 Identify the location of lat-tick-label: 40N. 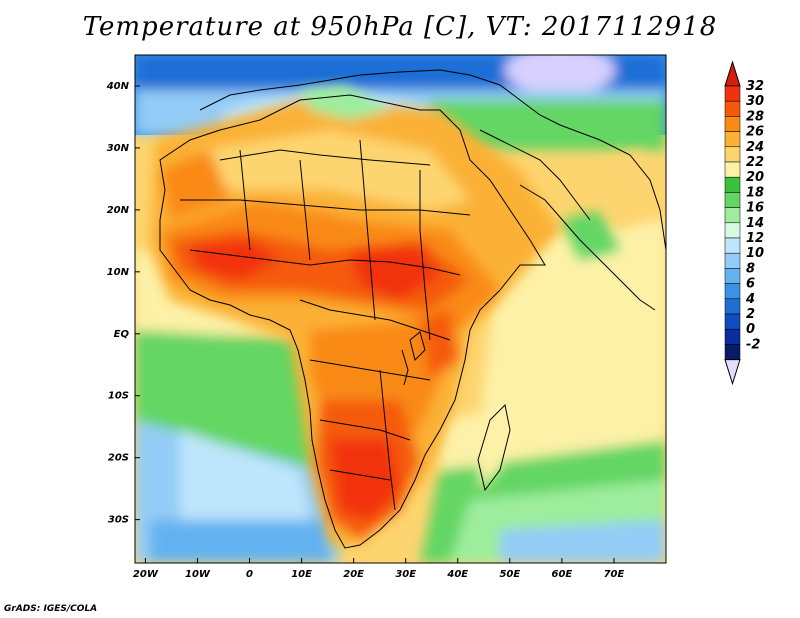
(118, 86).